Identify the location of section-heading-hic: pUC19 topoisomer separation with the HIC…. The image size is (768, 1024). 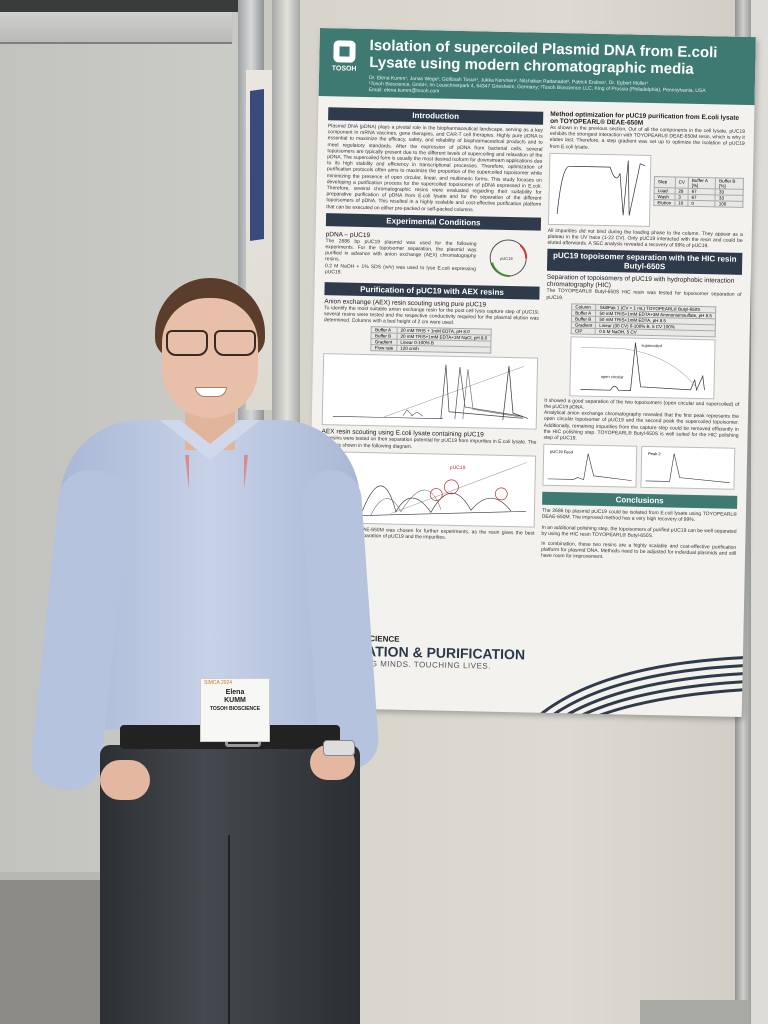
(644, 262).